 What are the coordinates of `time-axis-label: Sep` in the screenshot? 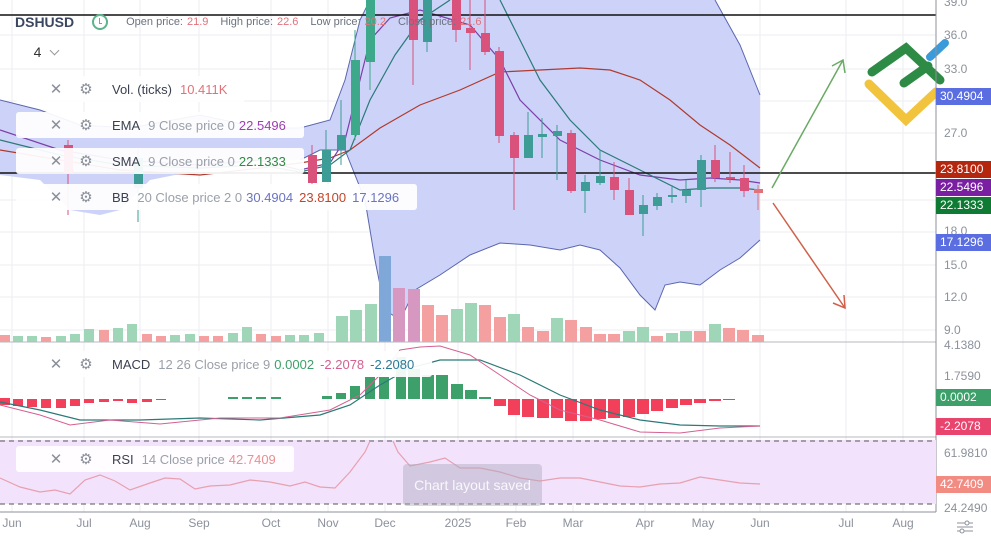 It's located at (199, 523).